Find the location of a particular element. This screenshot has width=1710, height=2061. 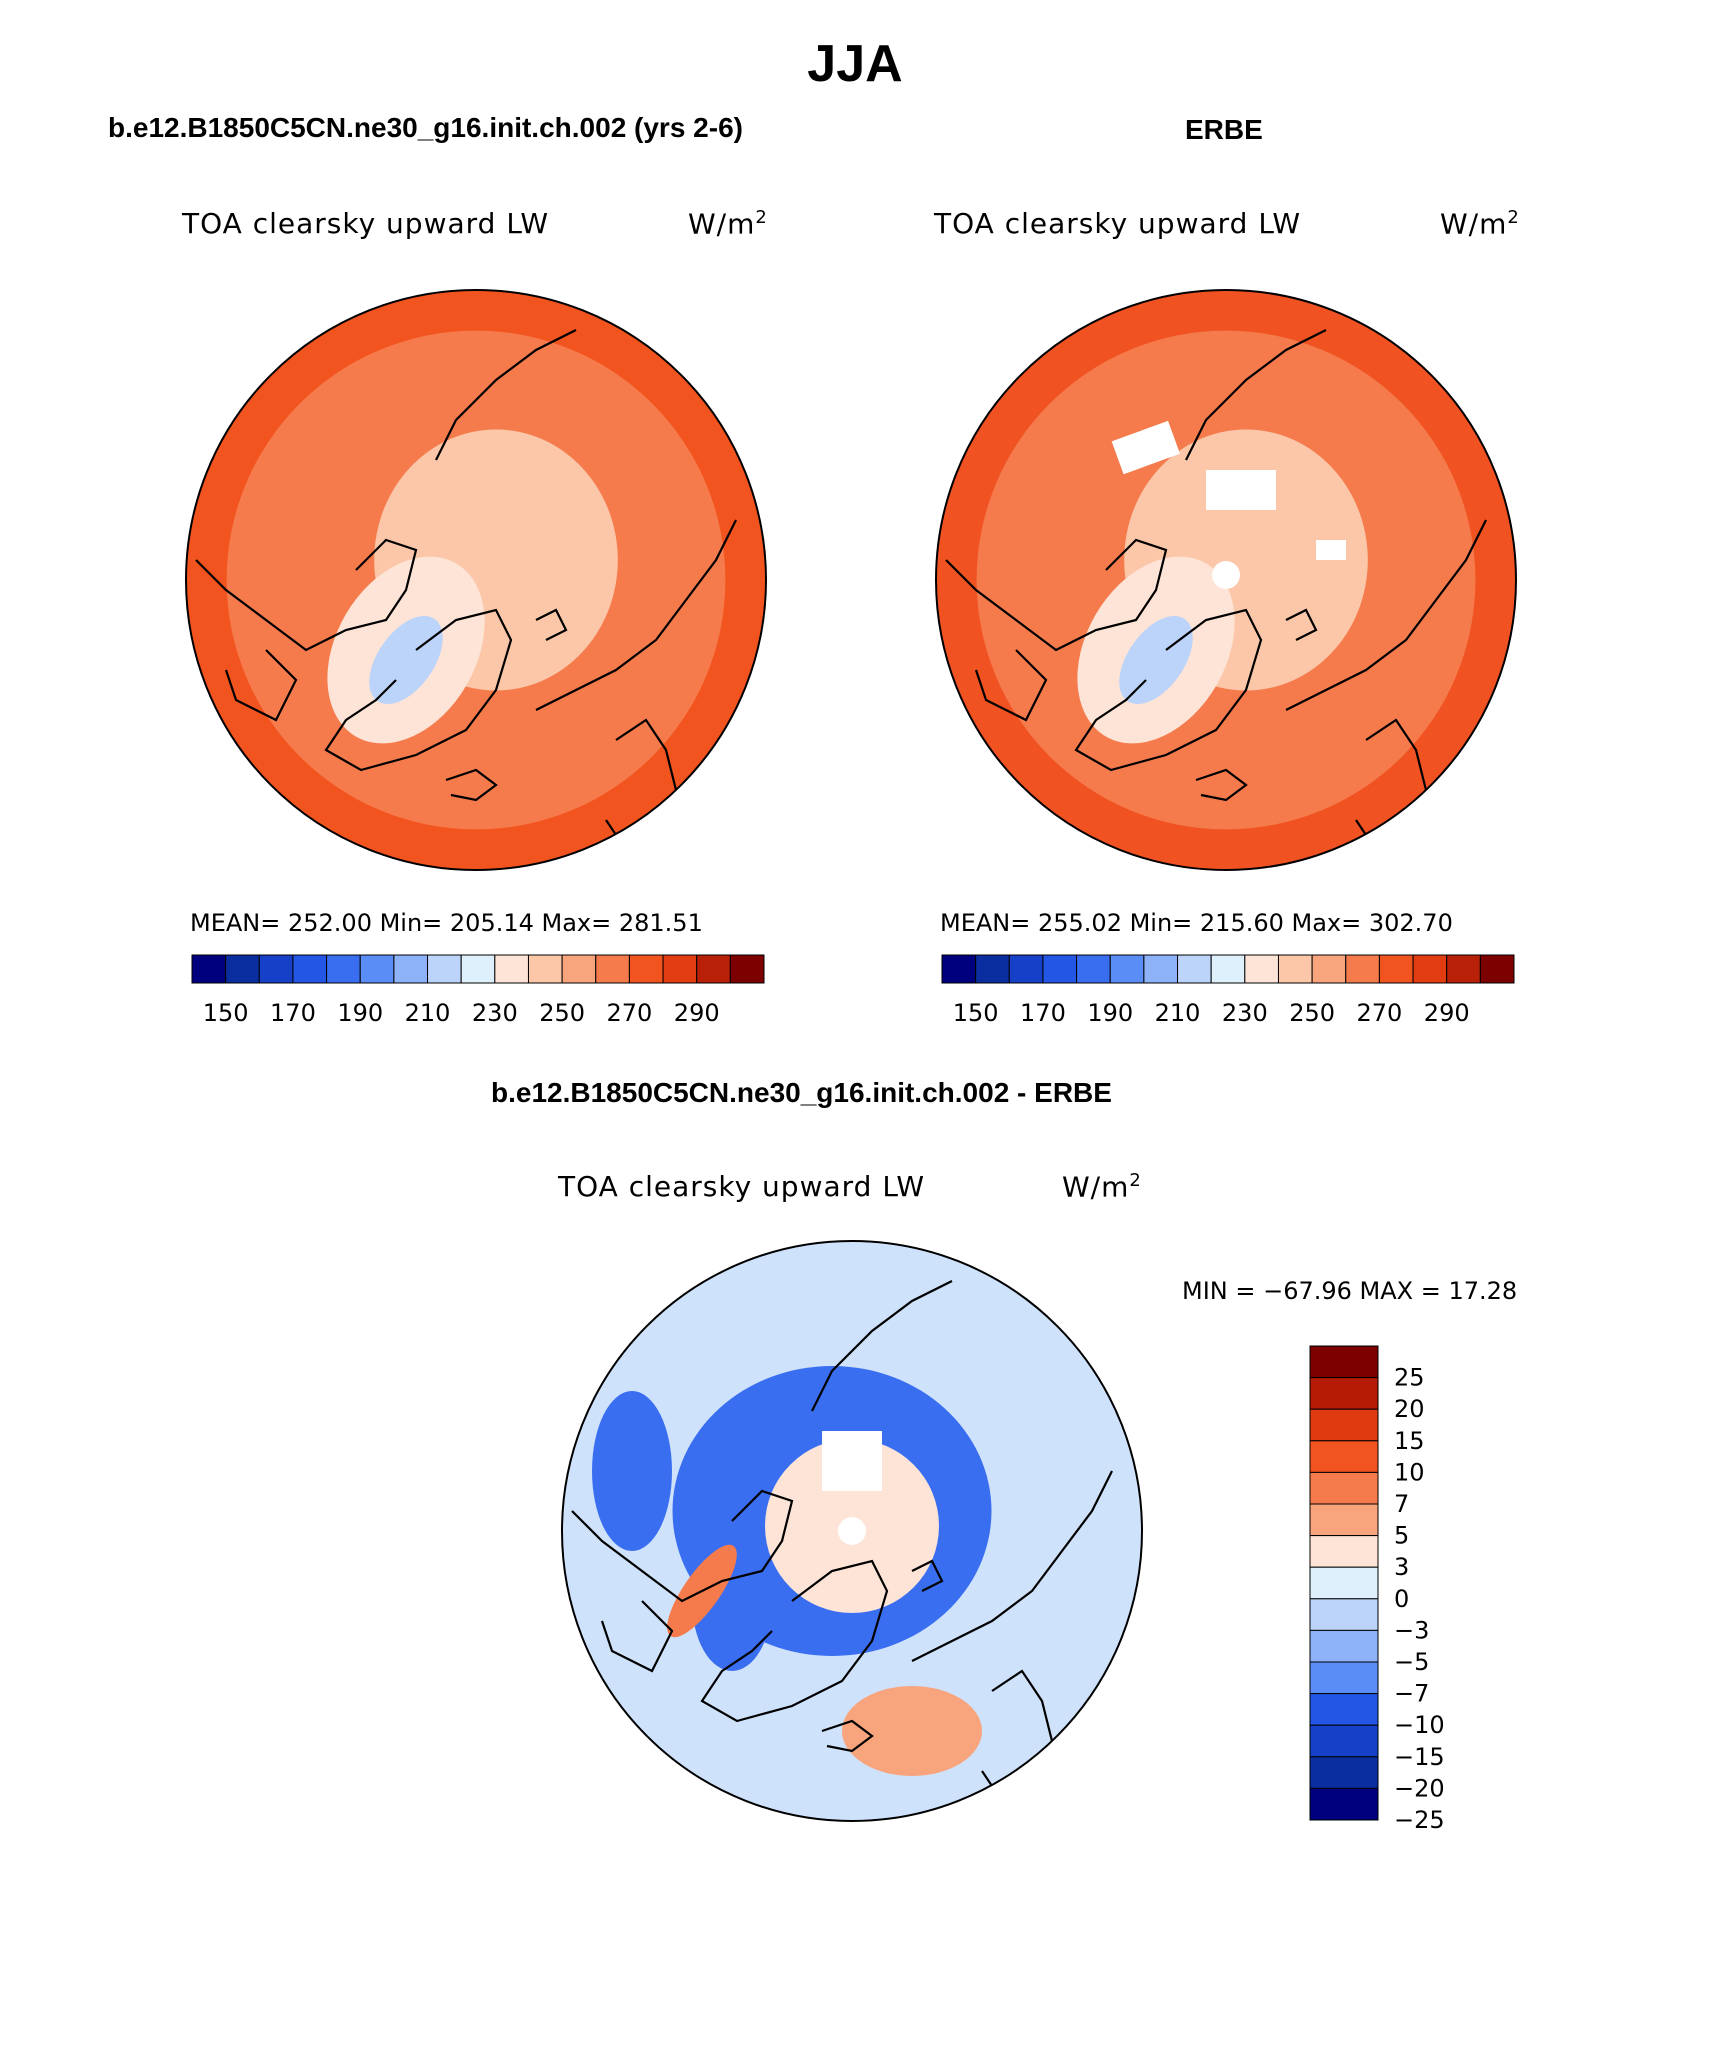

colorbar-tick-label: −7 is located at coordinates (1411, 1694).